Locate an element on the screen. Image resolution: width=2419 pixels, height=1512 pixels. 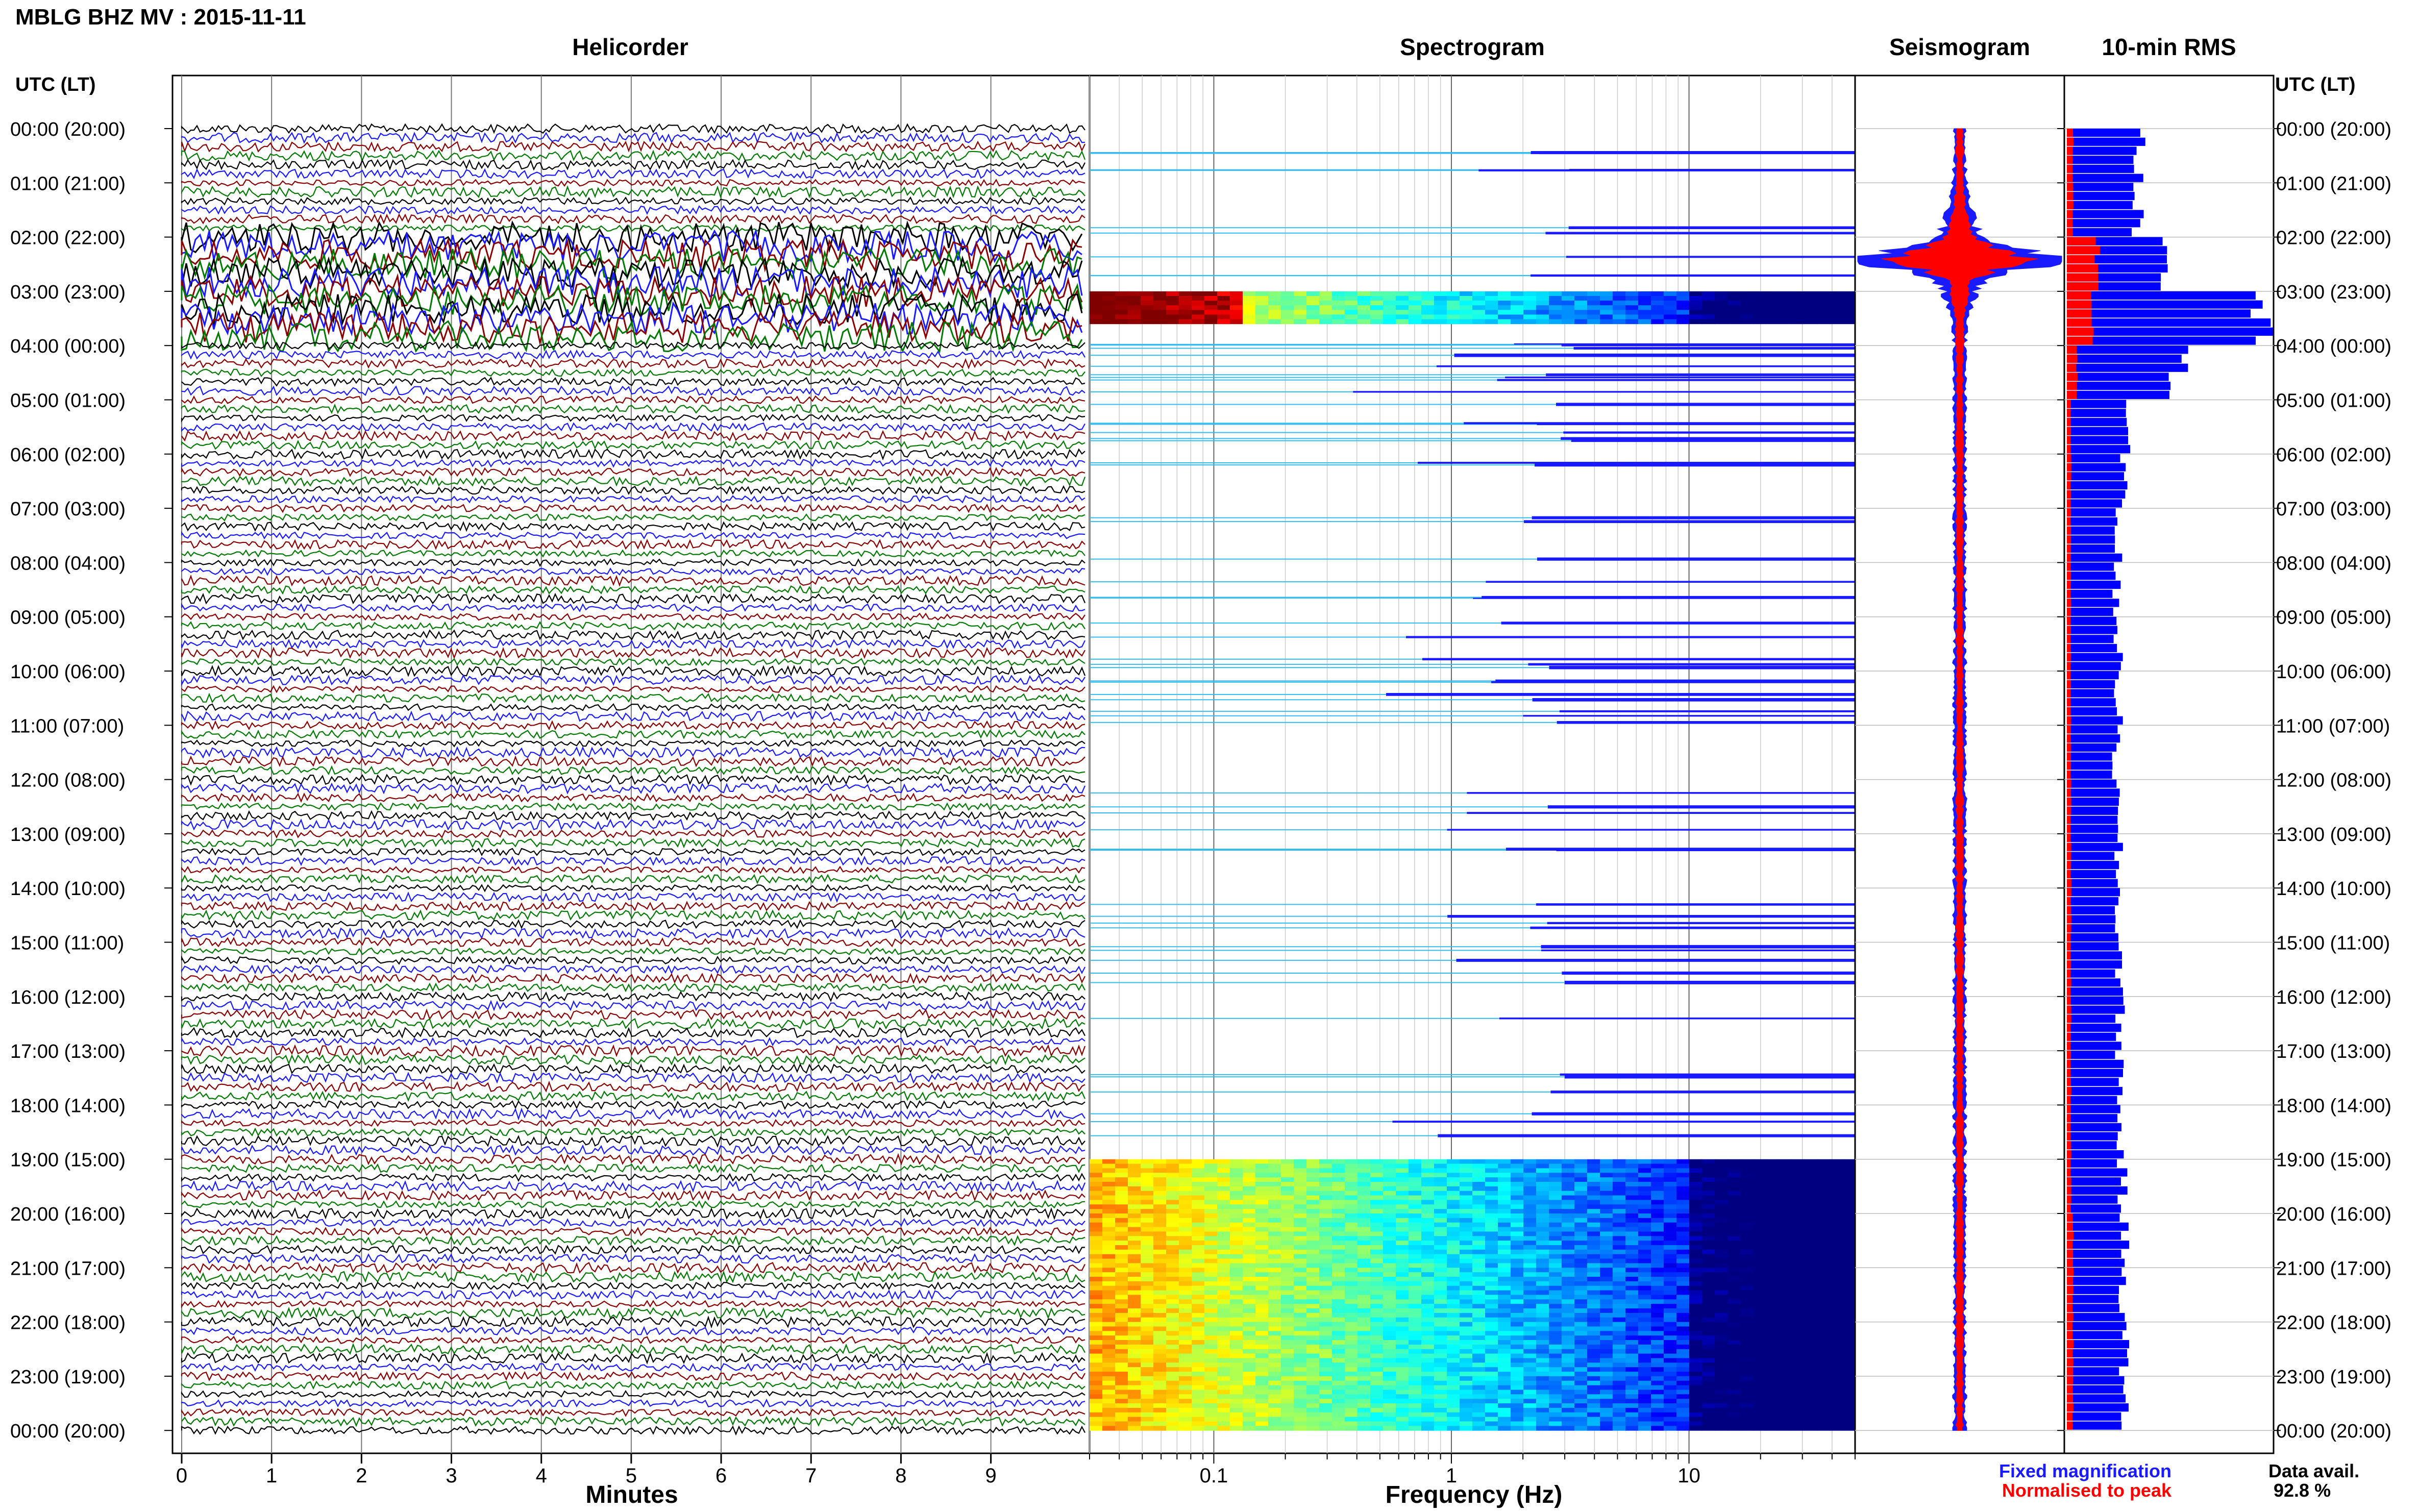
time-label-left: 19:00 (15:00) is located at coordinates (68, 1160).